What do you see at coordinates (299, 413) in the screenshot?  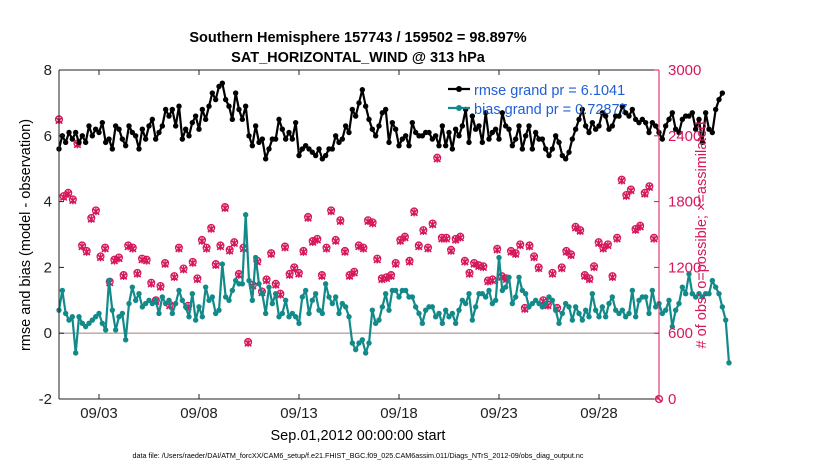 I see `x-tick-label: 09/13` at bounding box center [299, 413].